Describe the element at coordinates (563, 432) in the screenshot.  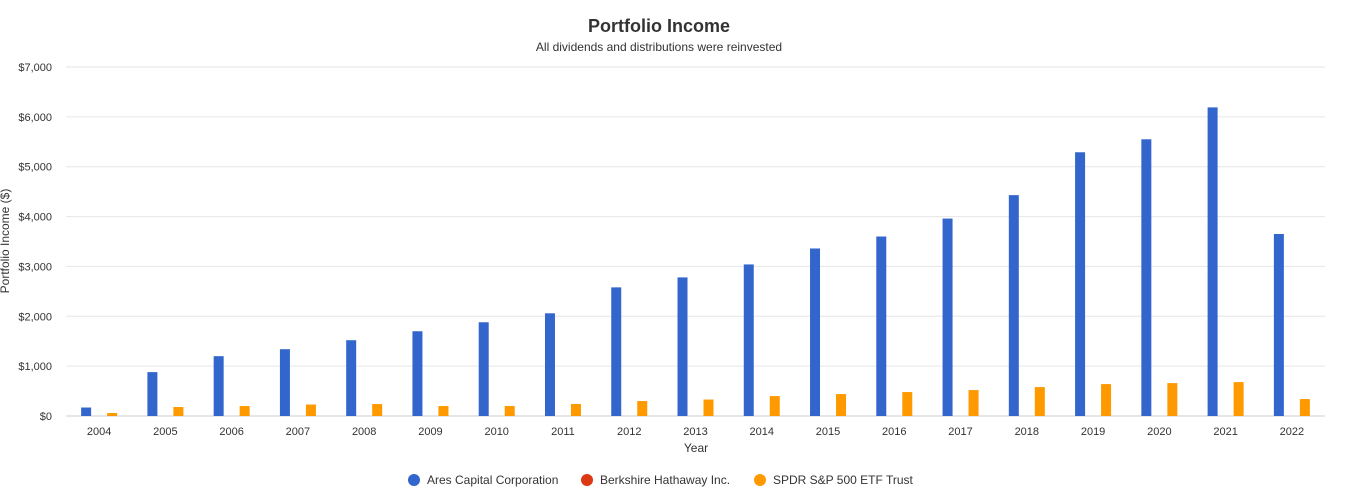
I see `x-tick-label: 2011` at that location.